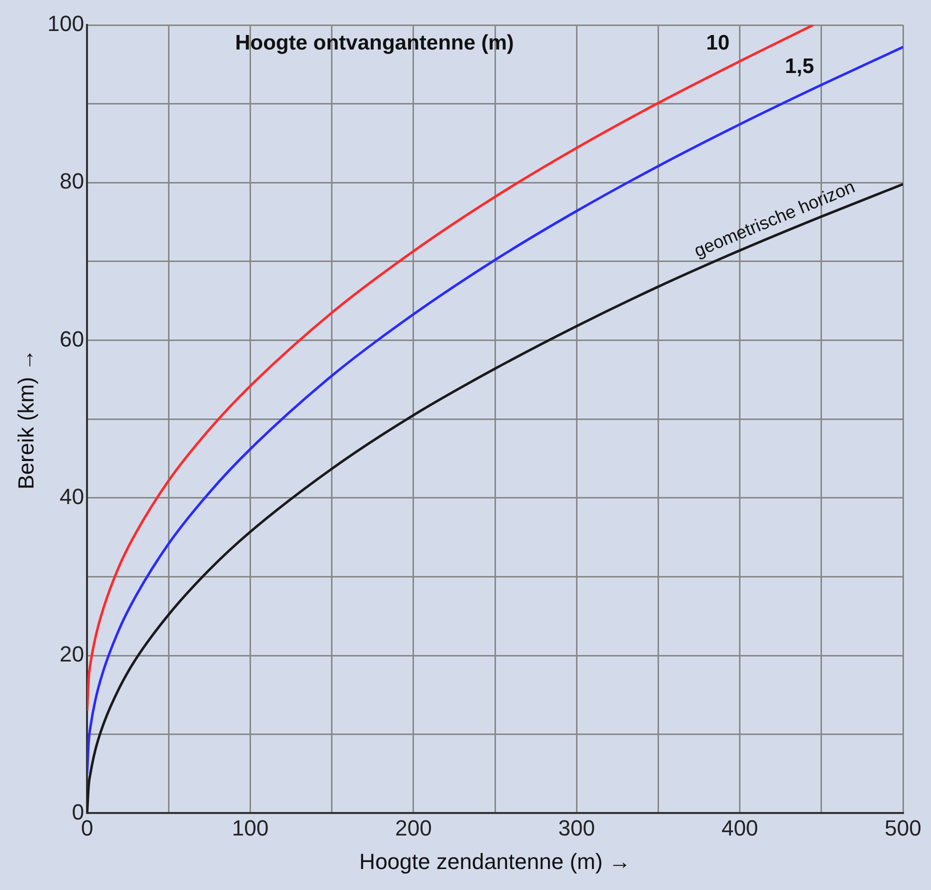 The width and height of the screenshot is (931, 890). I want to click on series-label: 10, so click(718, 43).